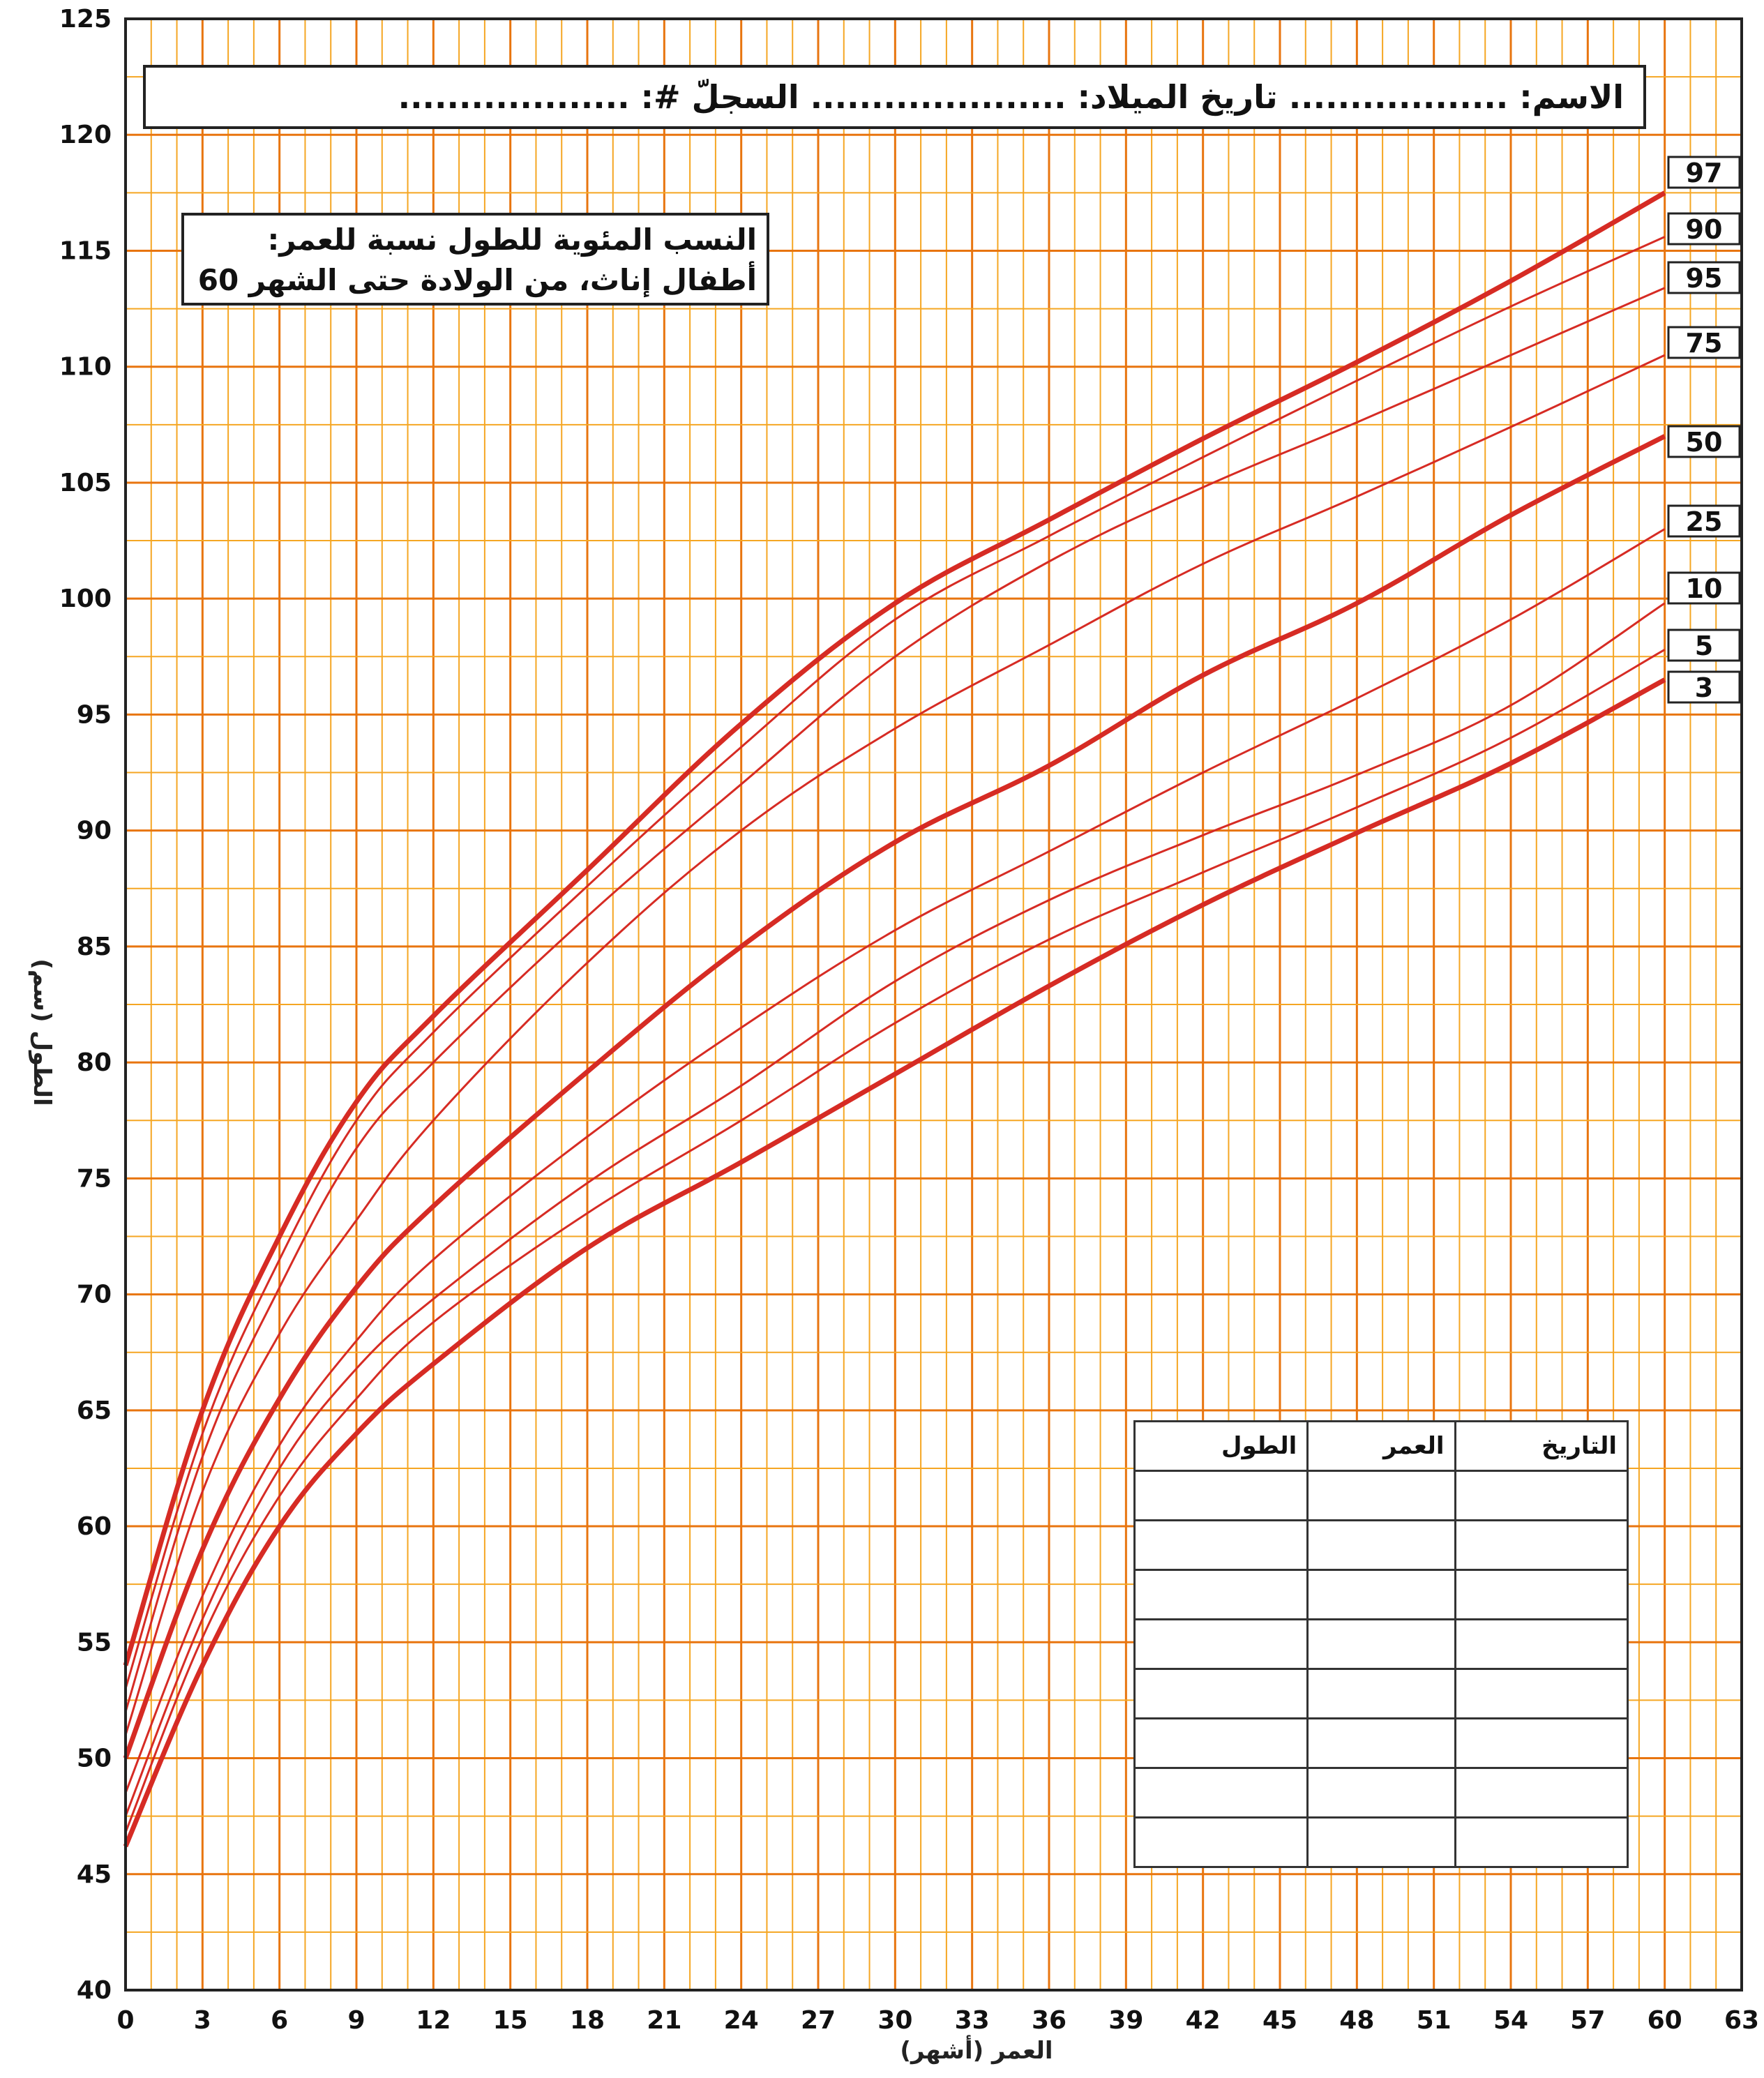 The height and width of the screenshot is (2078, 1764). What do you see at coordinates (85, 19) in the screenshot?
I see `y-tick-label: 125` at bounding box center [85, 19].